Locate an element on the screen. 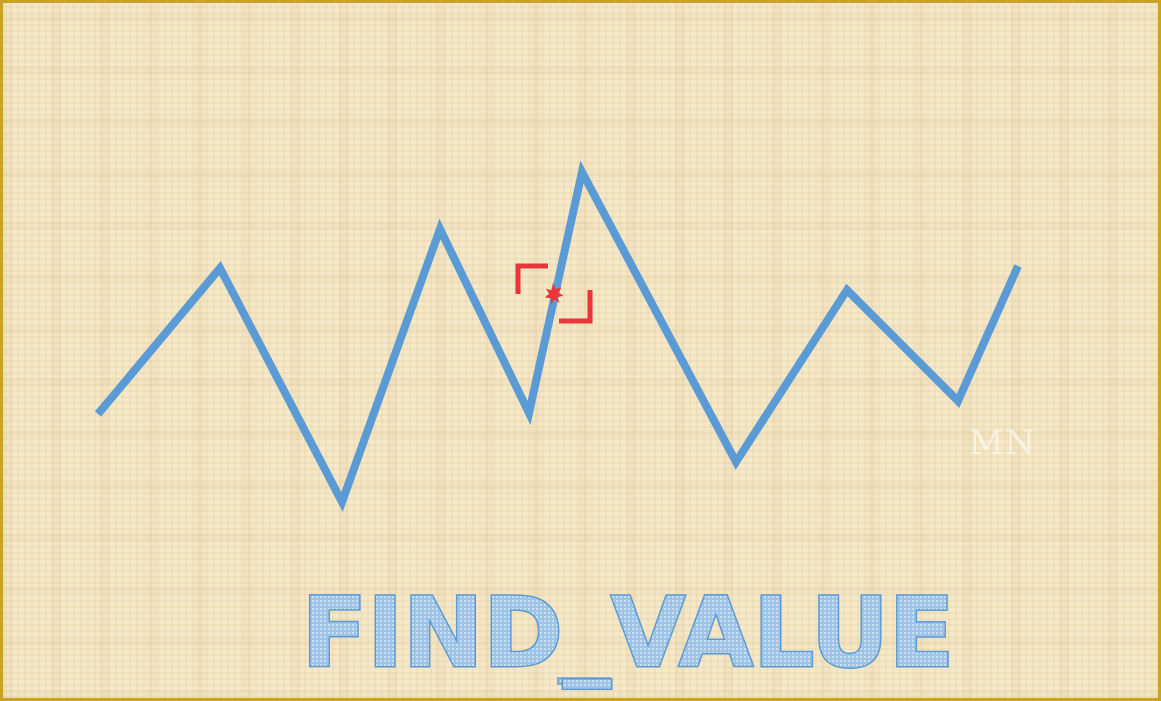 The image size is (1161, 701). target-cursor is located at coordinates (554, 293).